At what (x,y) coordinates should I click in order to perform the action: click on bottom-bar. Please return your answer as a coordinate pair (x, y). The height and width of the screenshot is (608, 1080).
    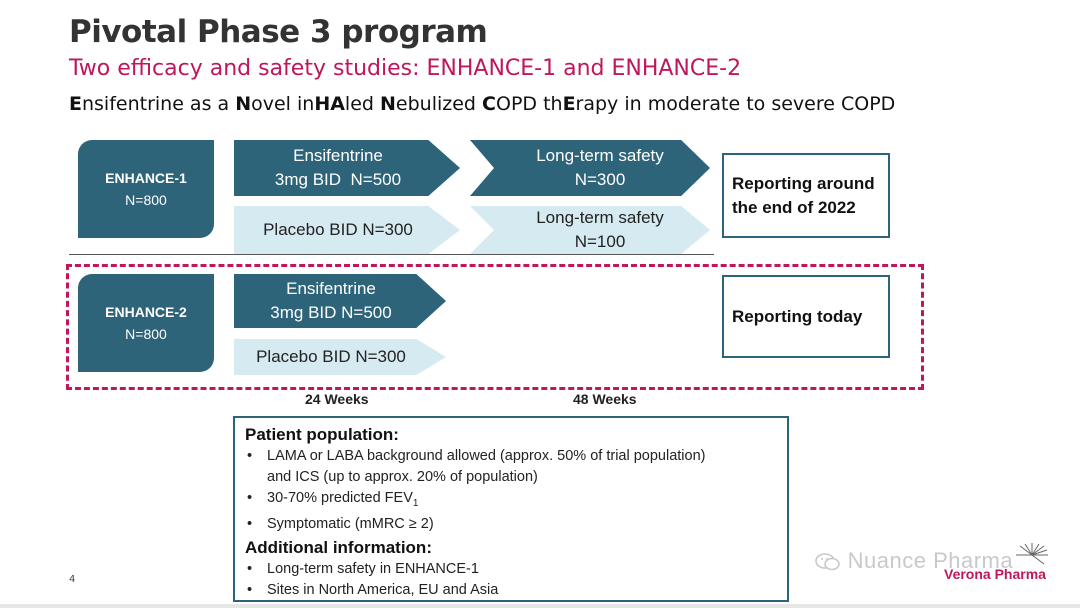
    Looking at the image, I should click on (540, 606).